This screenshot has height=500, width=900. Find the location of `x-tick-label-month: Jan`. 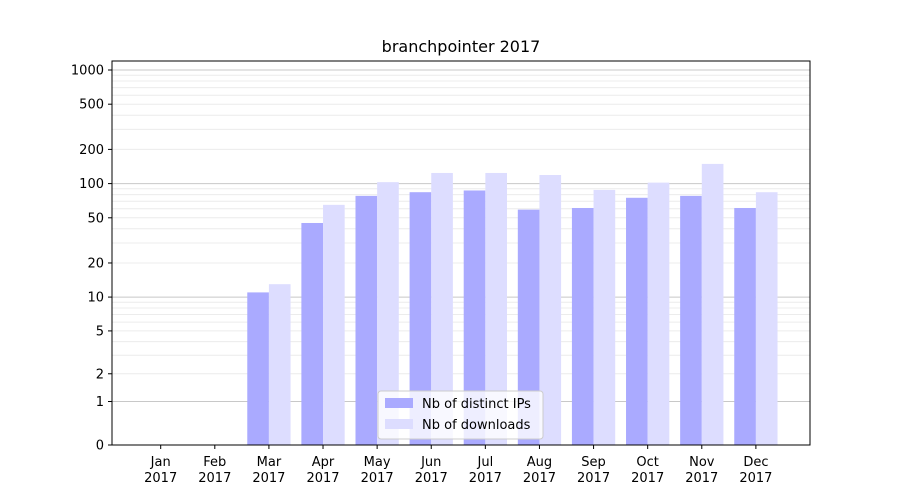

x-tick-label-month: Jan is located at coordinates (160, 462).